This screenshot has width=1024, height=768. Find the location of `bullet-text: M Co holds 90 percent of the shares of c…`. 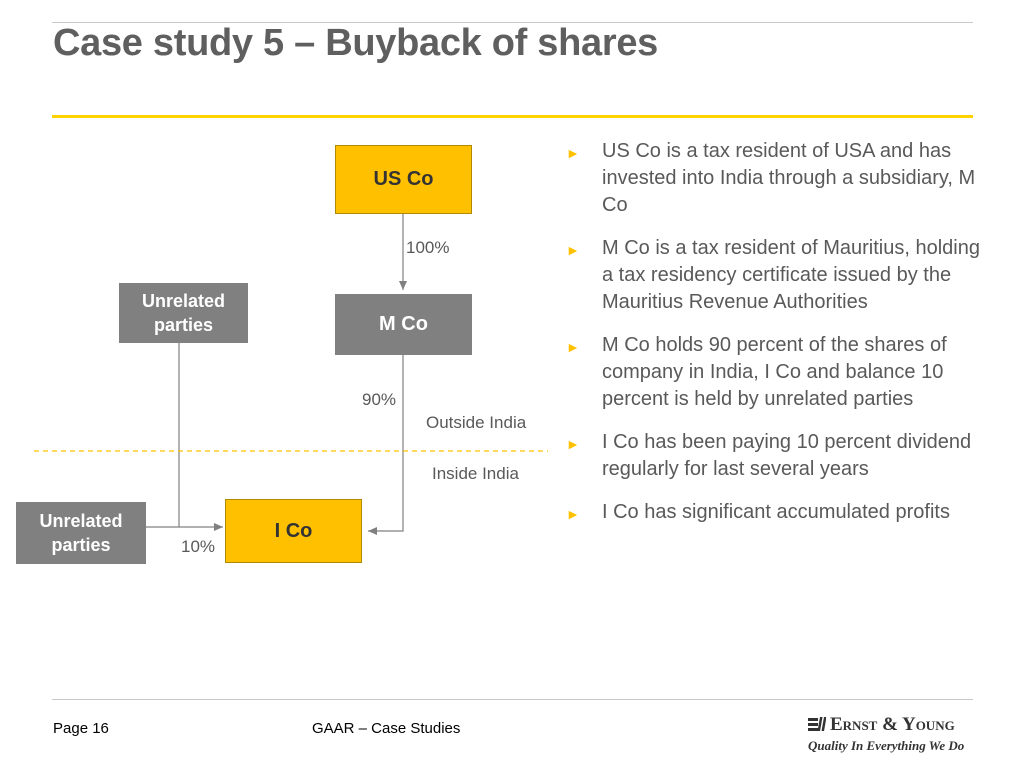

bullet-text: M Co holds 90 percent of the shares of c… is located at coordinates (774, 372).